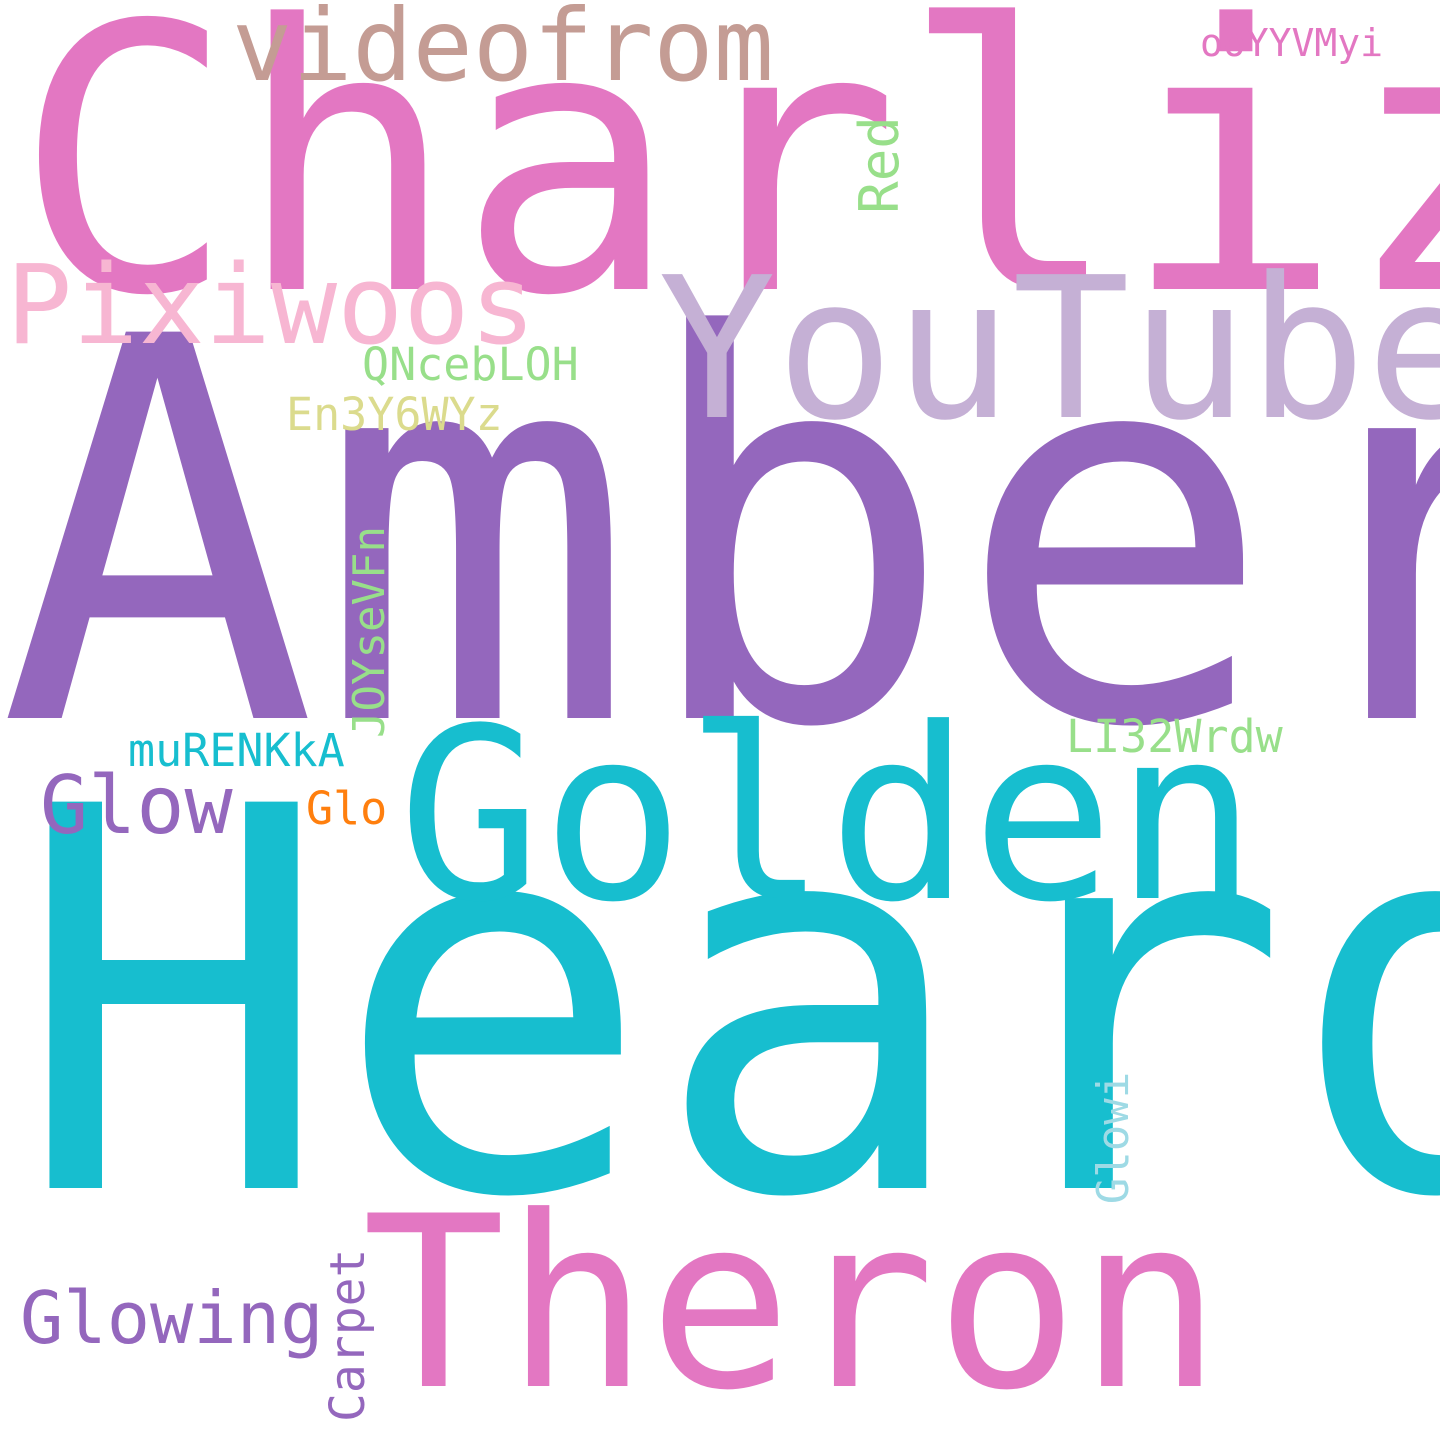 This screenshot has height=1440, width=1440. Describe the element at coordinates (369, 632) in the screenshot. I see `word-joysevfn: JOYseVFn` at that location.